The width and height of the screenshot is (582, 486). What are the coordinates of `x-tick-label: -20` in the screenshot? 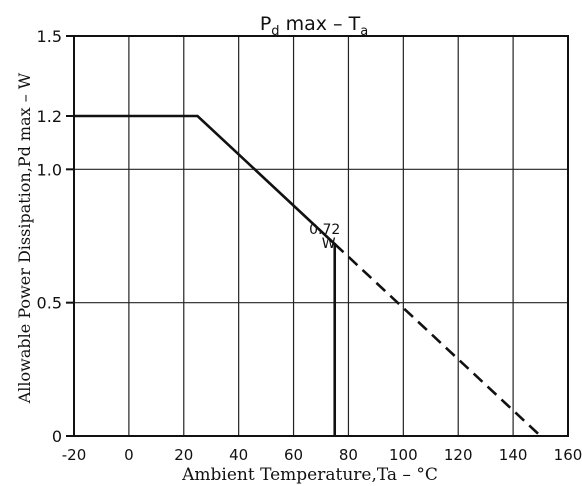 It's located at (74, 455).